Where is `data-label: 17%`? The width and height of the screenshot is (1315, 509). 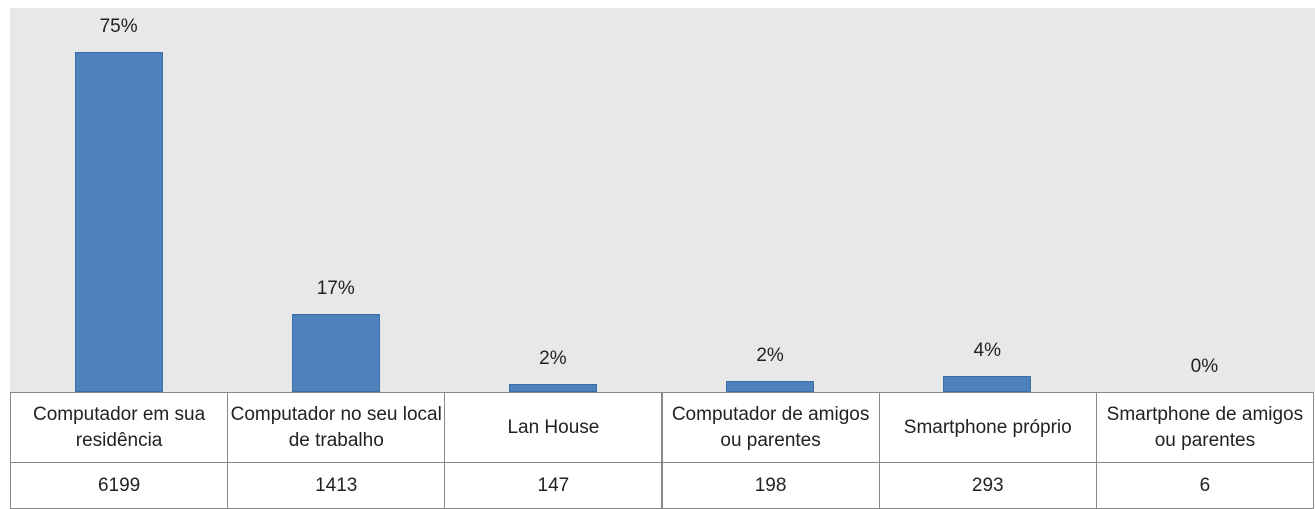
data-label: 17% is located at coordinates (335, 289).